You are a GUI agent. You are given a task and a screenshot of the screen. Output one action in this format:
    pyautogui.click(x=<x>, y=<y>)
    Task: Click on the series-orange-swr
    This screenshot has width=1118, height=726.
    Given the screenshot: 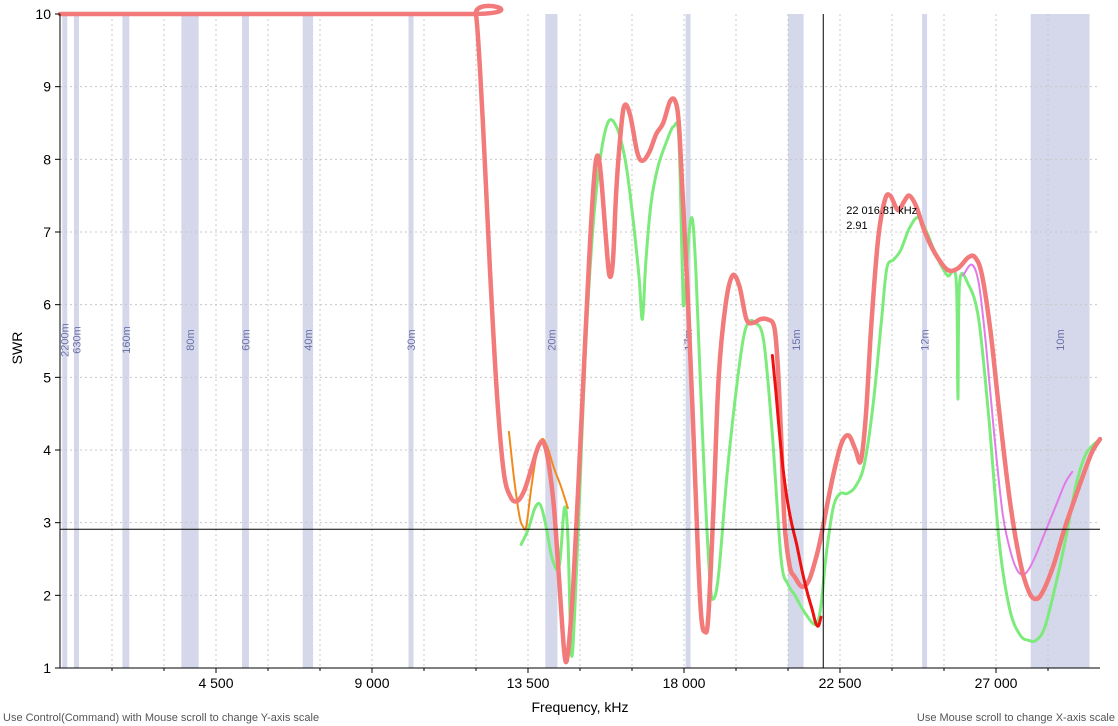 What is the action you would take?
    pyautogui.click(x=538, y=480)
    